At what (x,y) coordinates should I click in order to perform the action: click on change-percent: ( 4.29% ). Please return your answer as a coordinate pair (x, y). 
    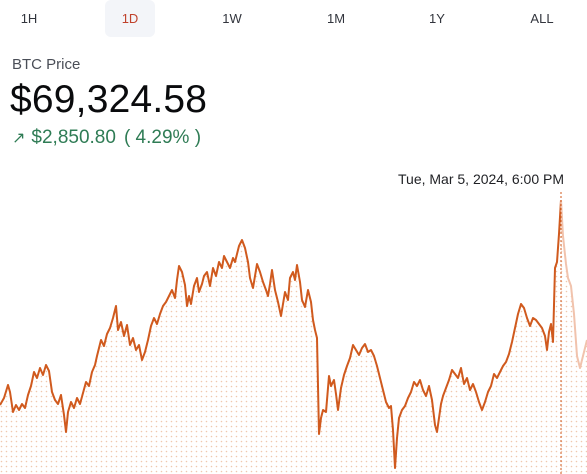
    Looking at the image, I should click on (162, 137).